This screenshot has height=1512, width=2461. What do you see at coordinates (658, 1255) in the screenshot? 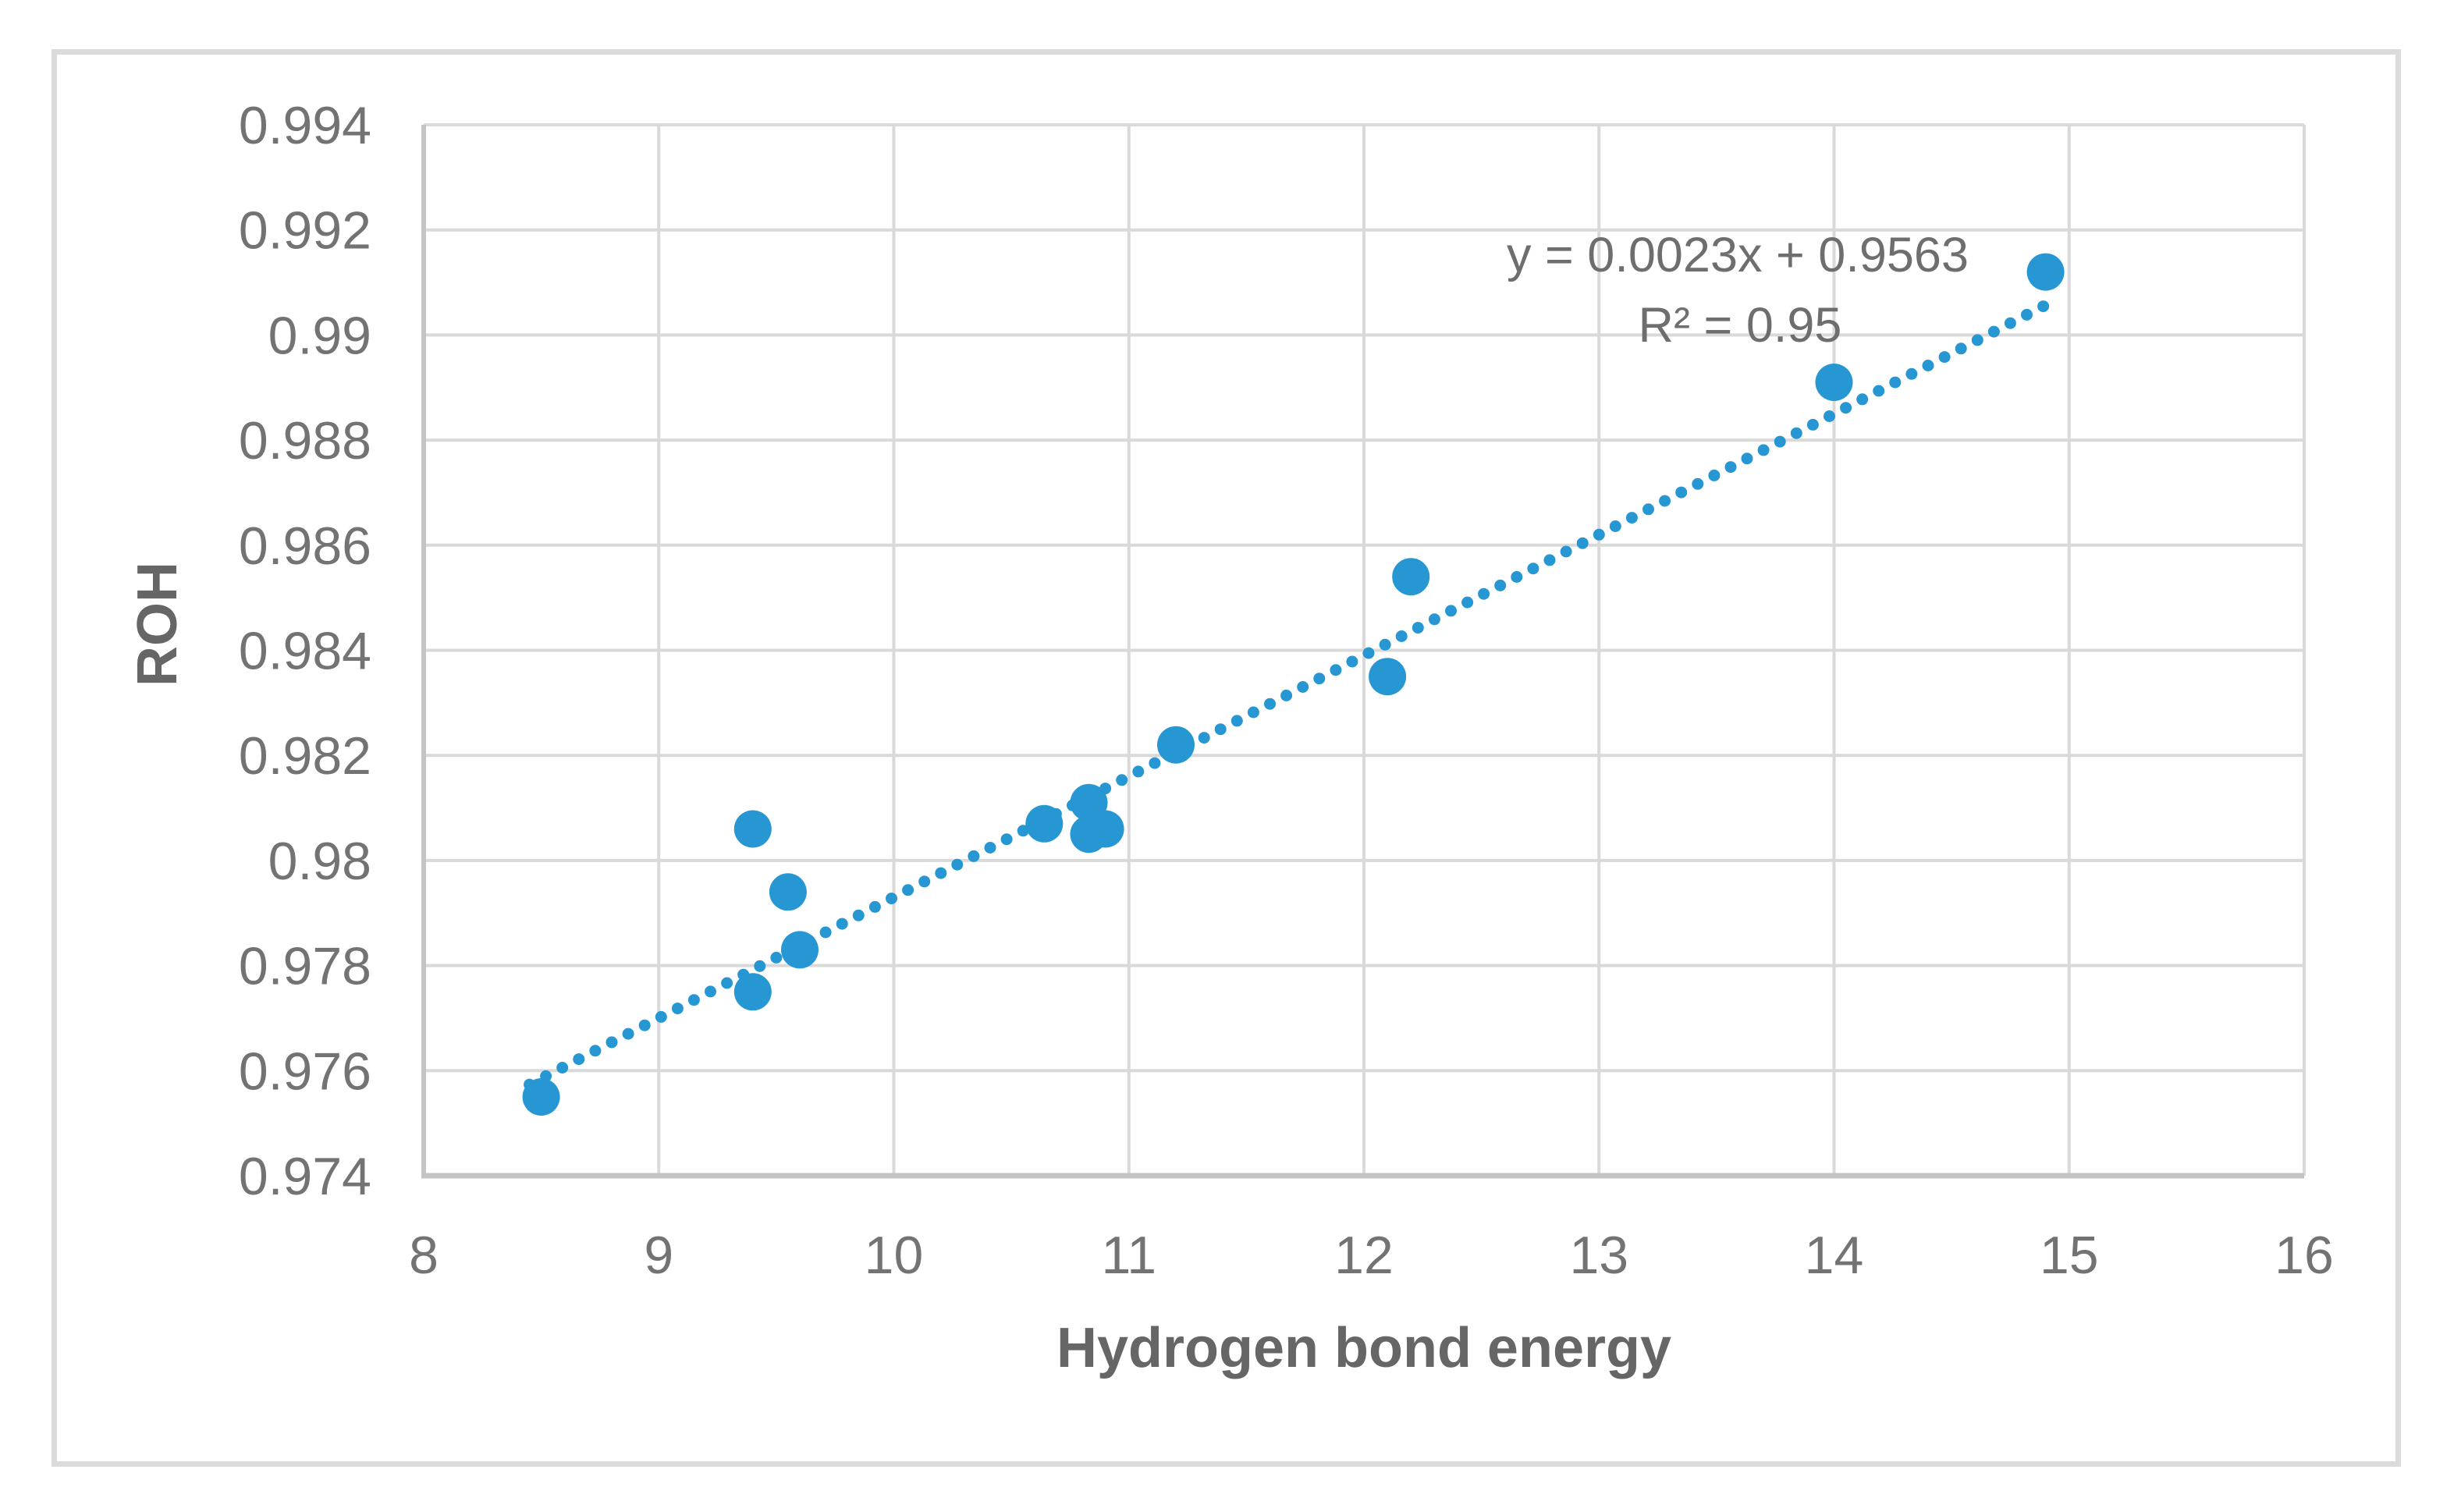
I see `x-tick-label: 9` at bounding box center [658, 1255].